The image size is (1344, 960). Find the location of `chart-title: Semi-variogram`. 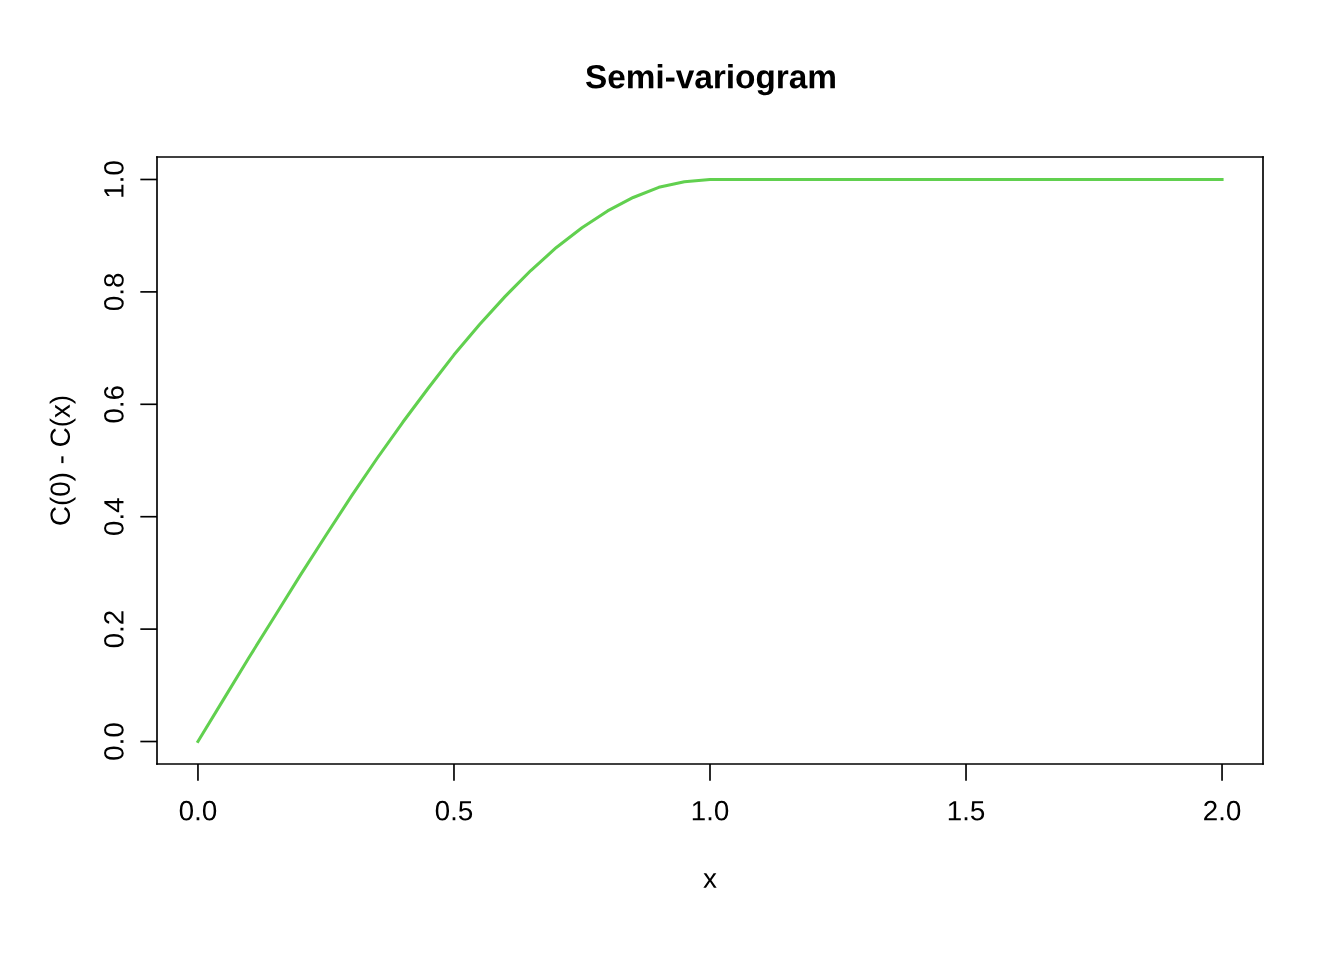

chart-title: Semi-variogram is located at coordinates (710, 80).